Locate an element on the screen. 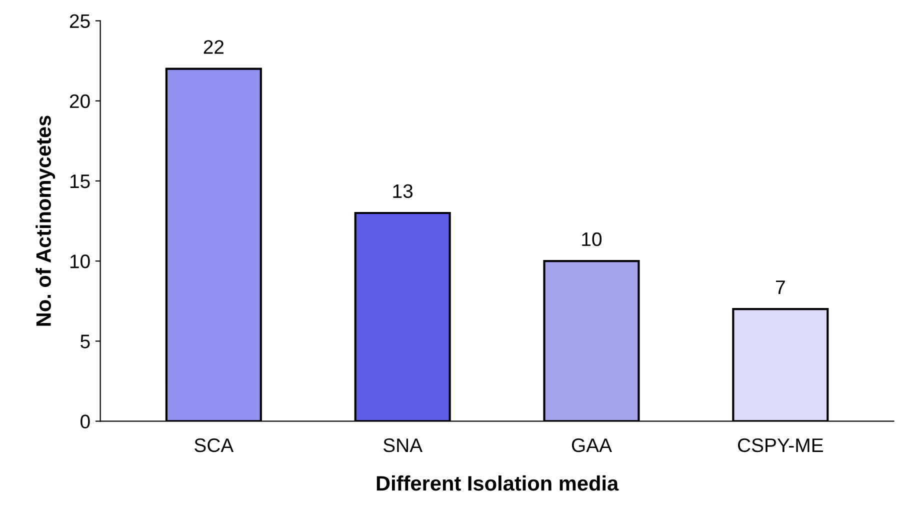 This screenshot has width=912, height=520. y-tick-label: 10 is located at coordinates (80, 261).